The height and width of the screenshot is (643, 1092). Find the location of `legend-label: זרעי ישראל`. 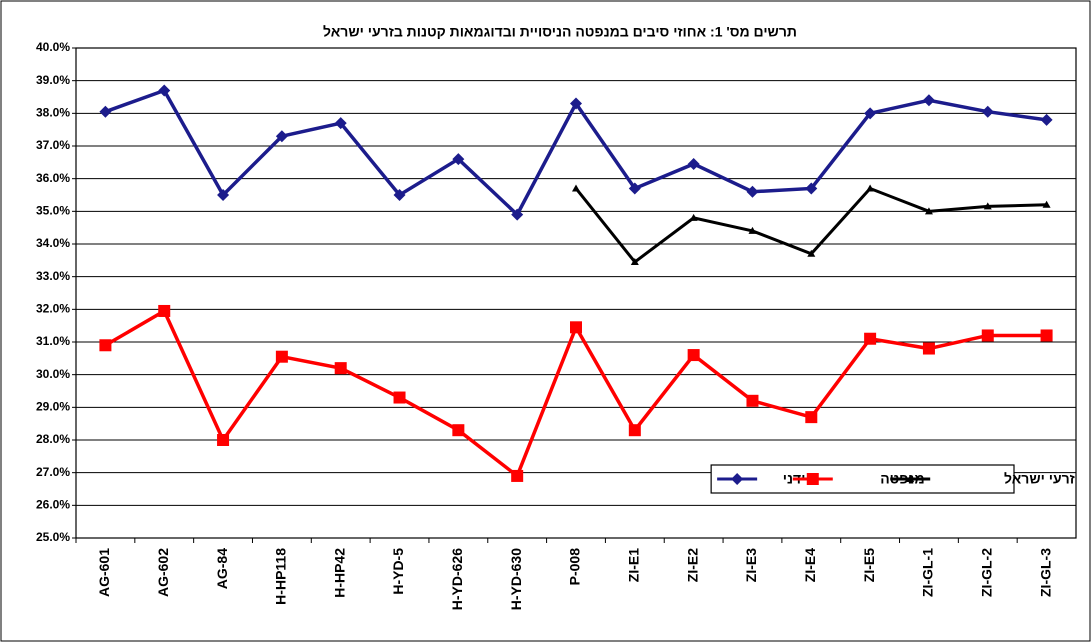

legend-label: זרעי ישראל is located at coordinates (1039, 479).